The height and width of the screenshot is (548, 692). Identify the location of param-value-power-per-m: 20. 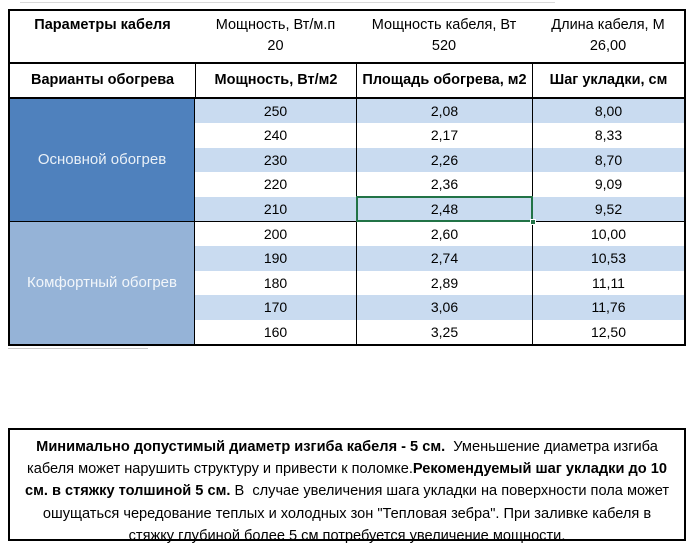
(275, 46).